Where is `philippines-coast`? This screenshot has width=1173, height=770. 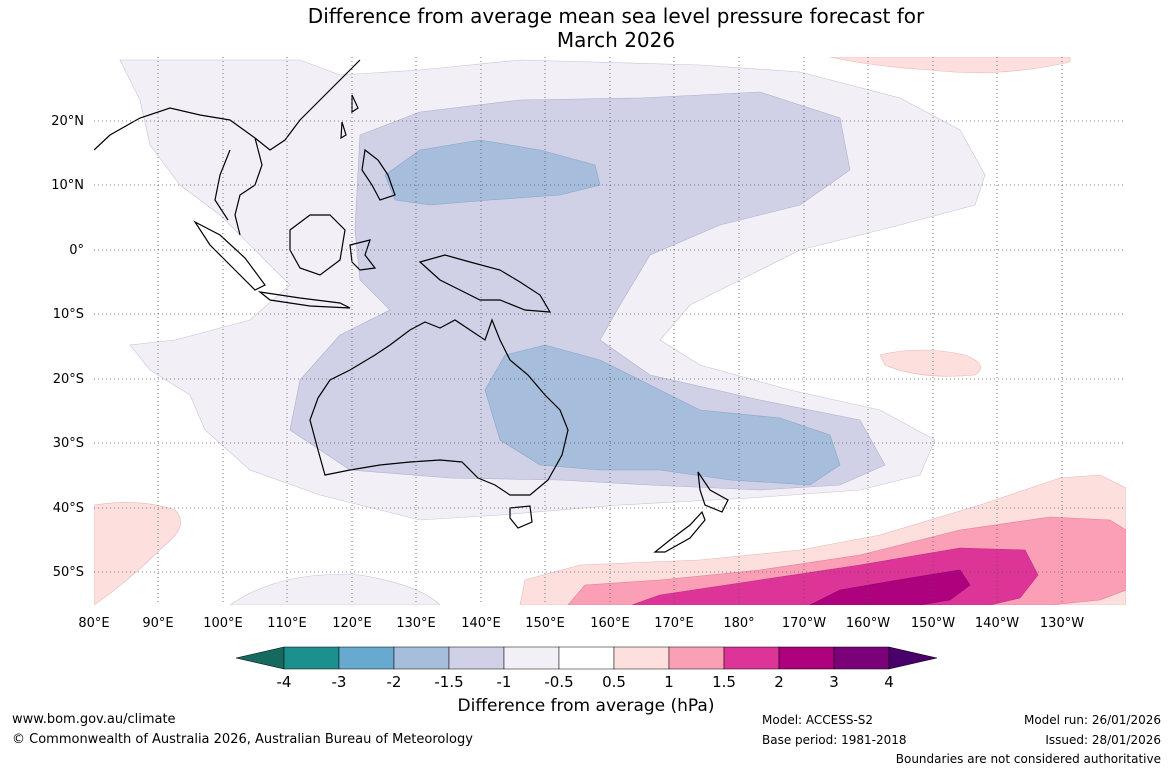 philippines-coast is located at coordinates (378, 174).